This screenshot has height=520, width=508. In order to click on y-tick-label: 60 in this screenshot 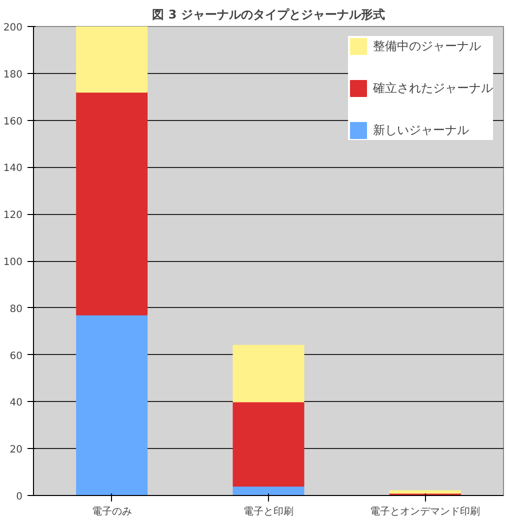, I will do `click(16, 356)`.